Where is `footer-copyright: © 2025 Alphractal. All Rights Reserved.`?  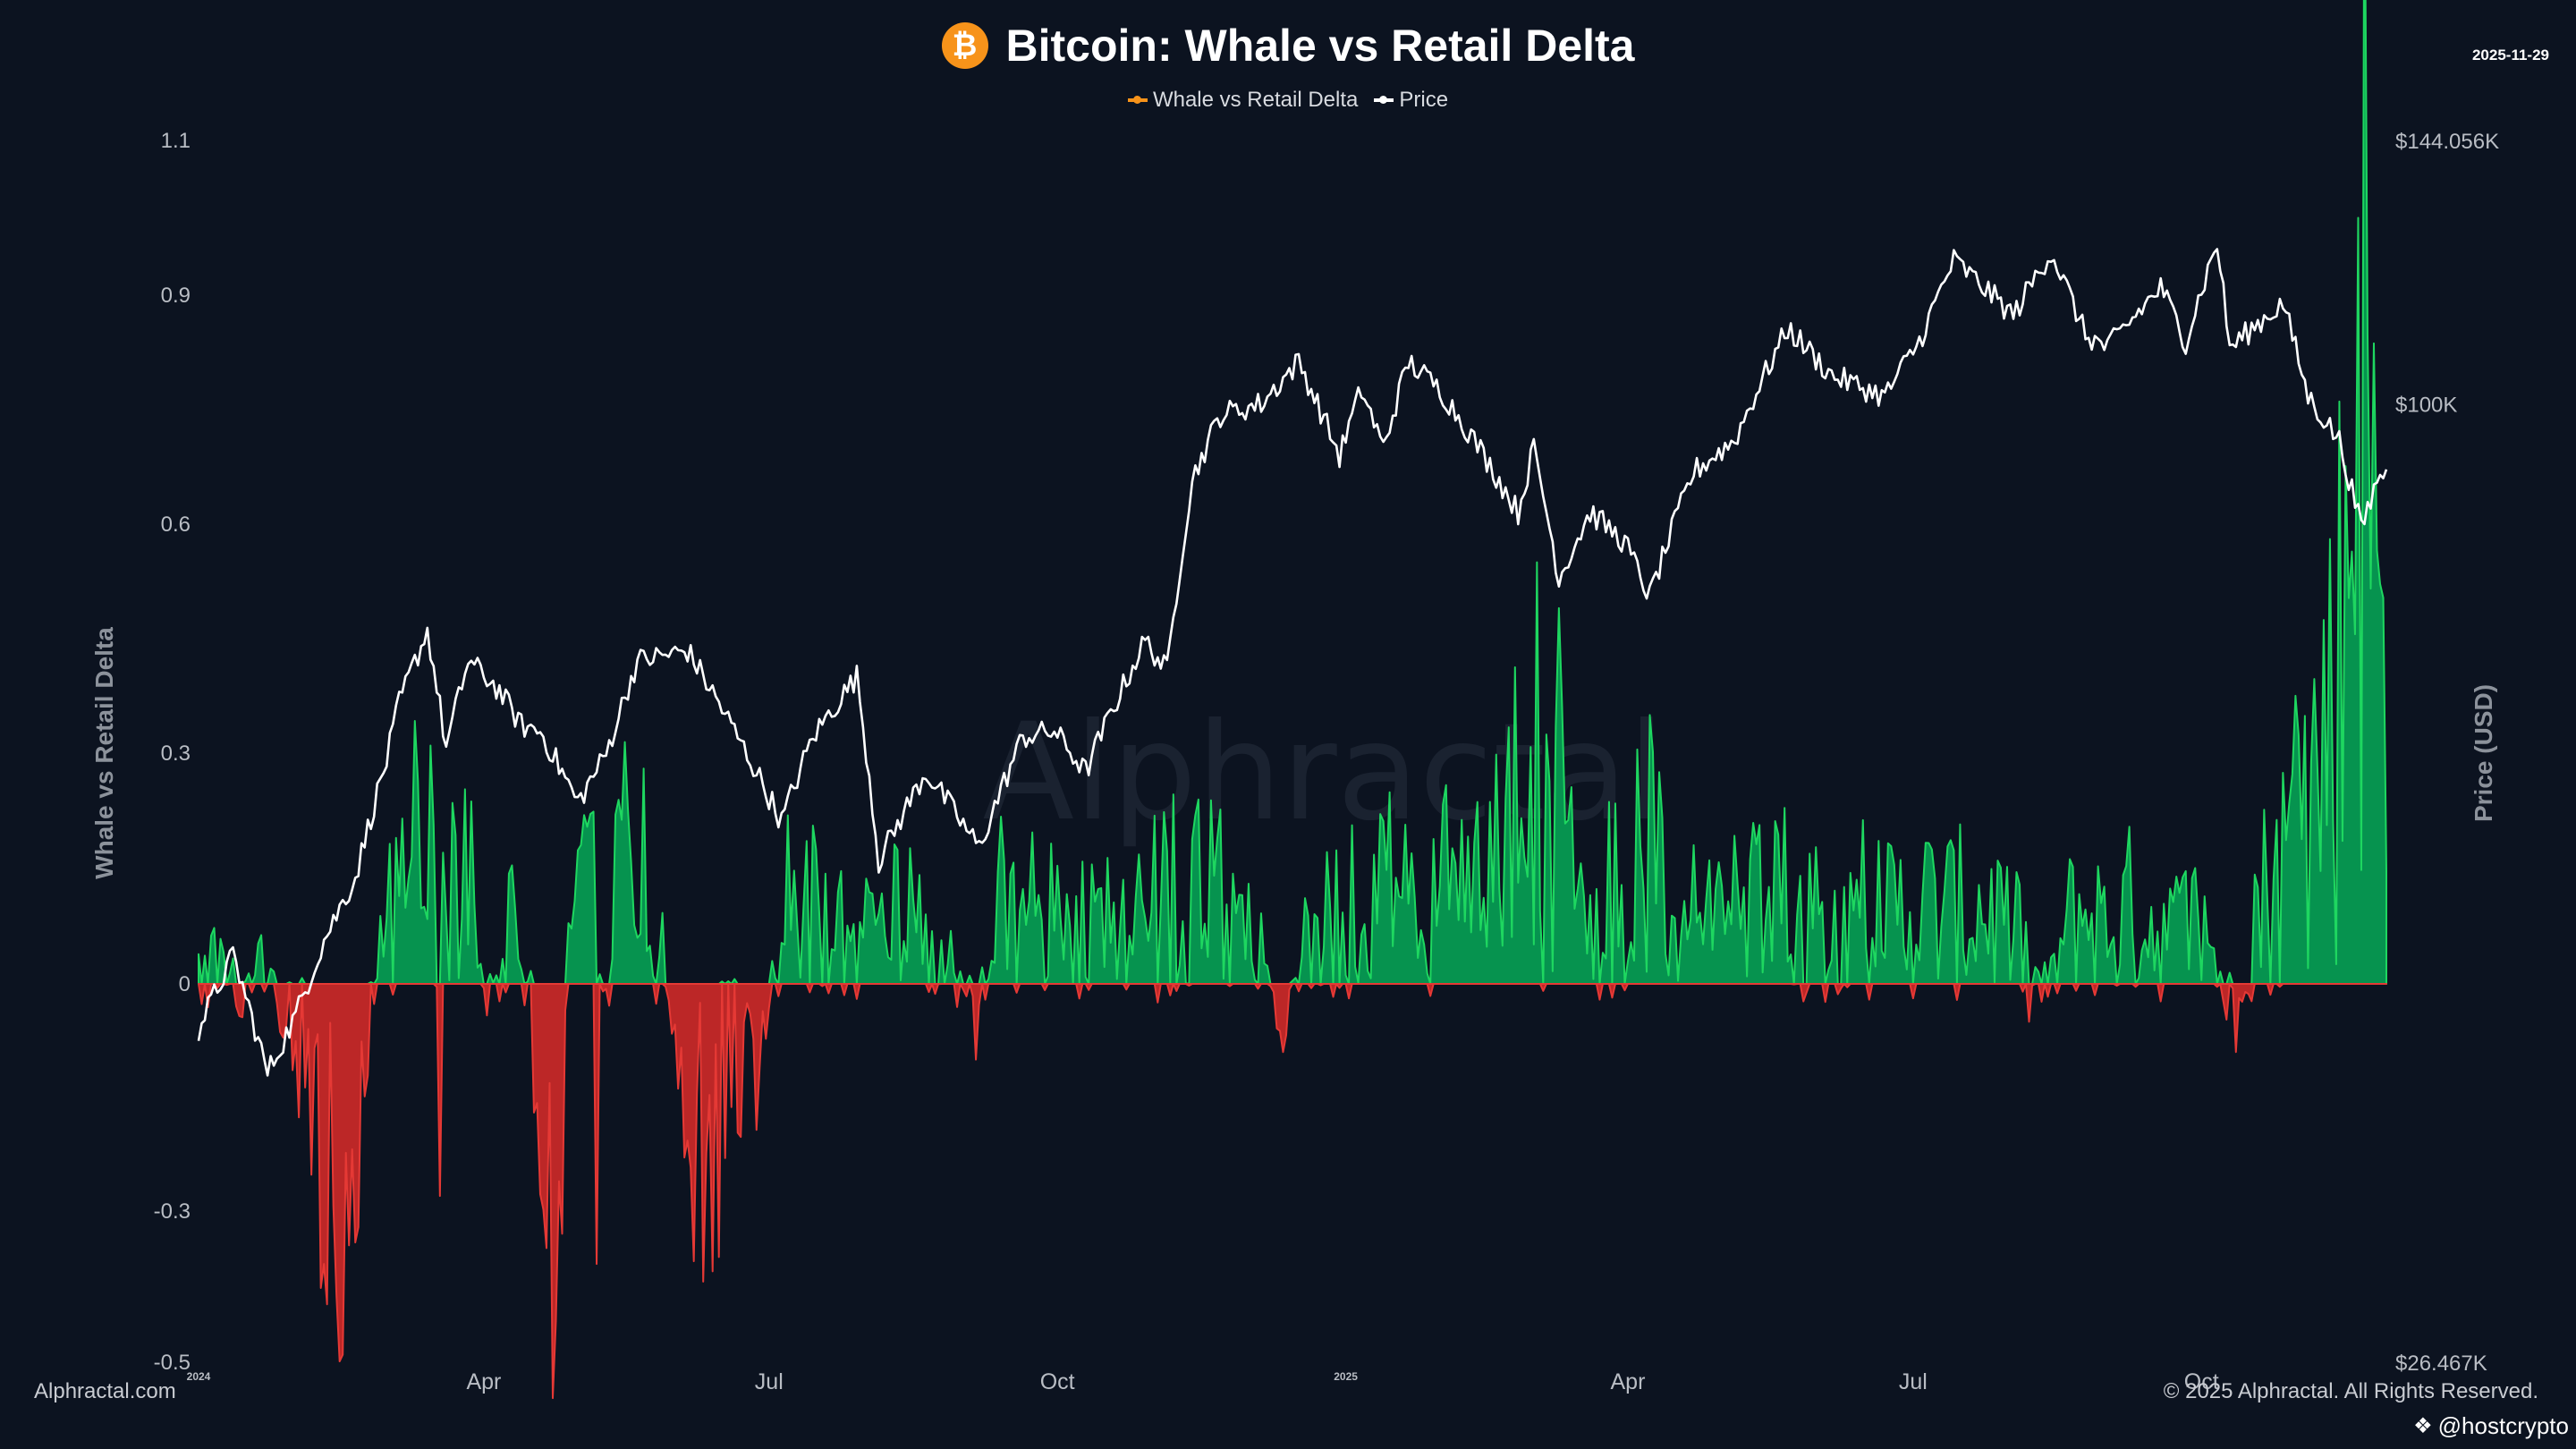
footer-copyright: © 2025 Alphractal. All Rights Reserved. is located at coordinates (2350, 1391).